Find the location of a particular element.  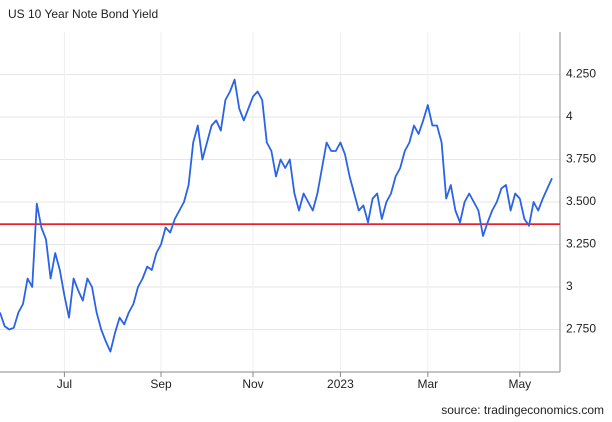

y-tick-label: 3.750 is located at coordinates (581, 159).